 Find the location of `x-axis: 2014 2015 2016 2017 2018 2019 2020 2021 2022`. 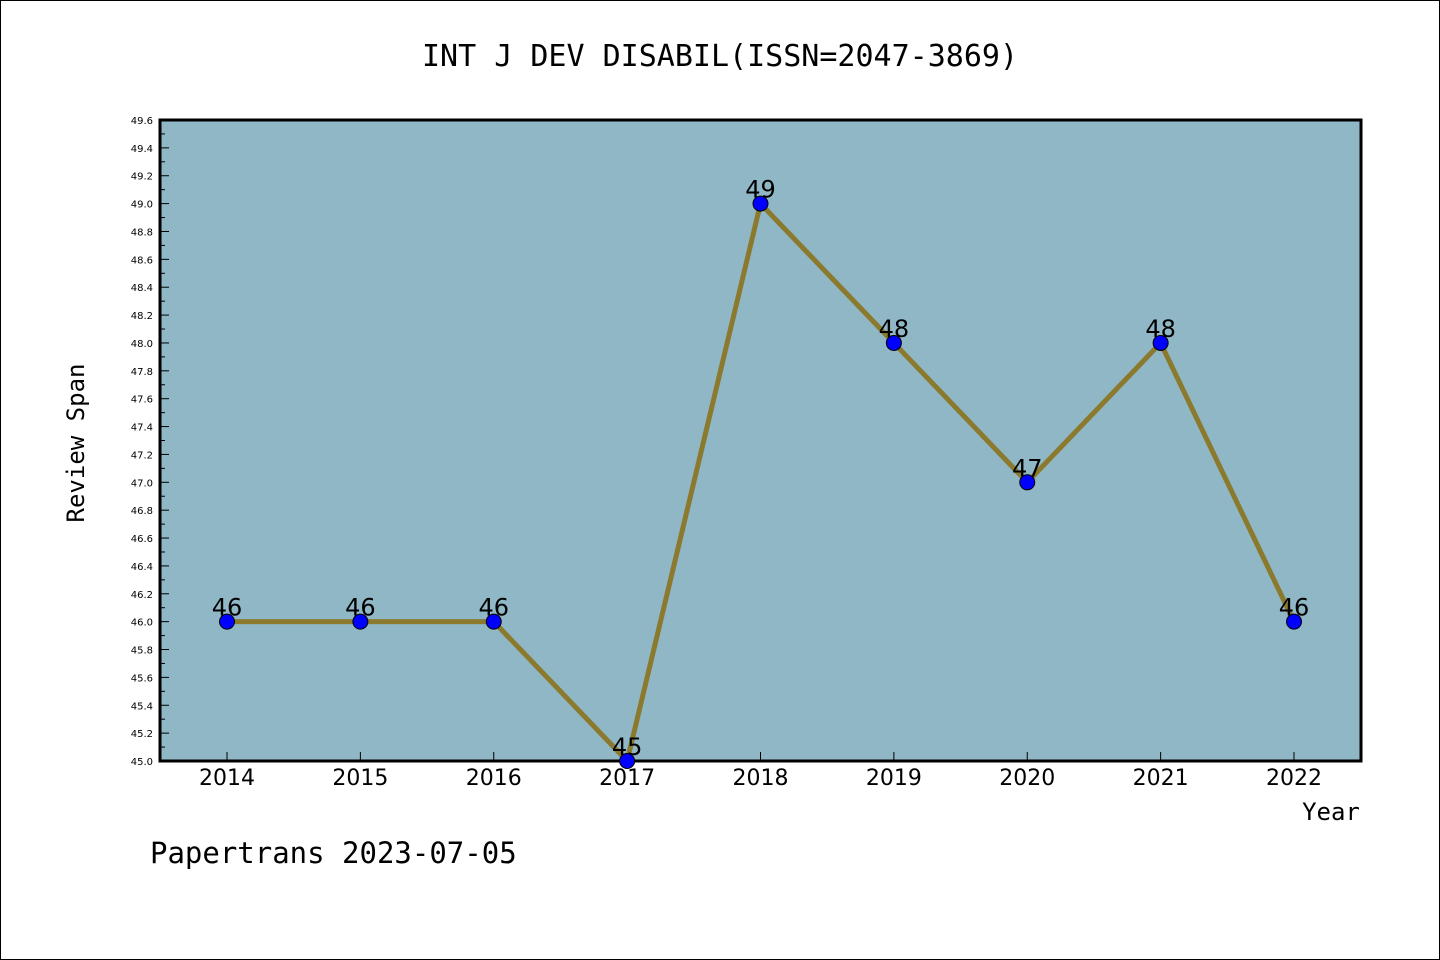

x-axis: 2014 2015 2016 2017 2018 2019 2020 2021 2022 is located at coordinates (760, 771).